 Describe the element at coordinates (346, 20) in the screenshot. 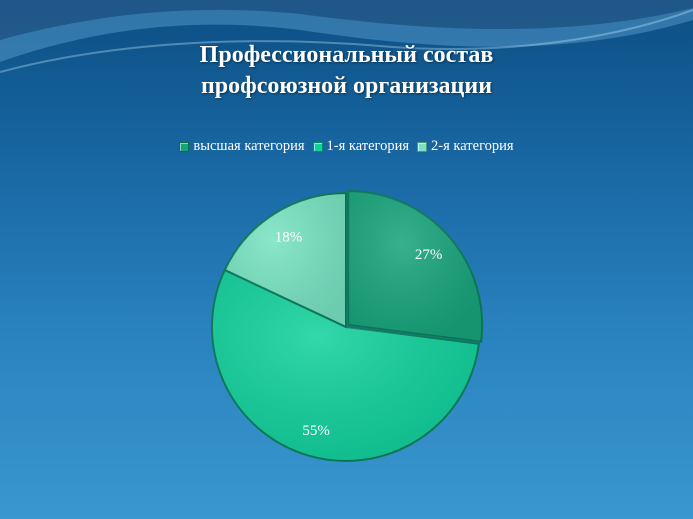

I see `wave-dark` at that location.